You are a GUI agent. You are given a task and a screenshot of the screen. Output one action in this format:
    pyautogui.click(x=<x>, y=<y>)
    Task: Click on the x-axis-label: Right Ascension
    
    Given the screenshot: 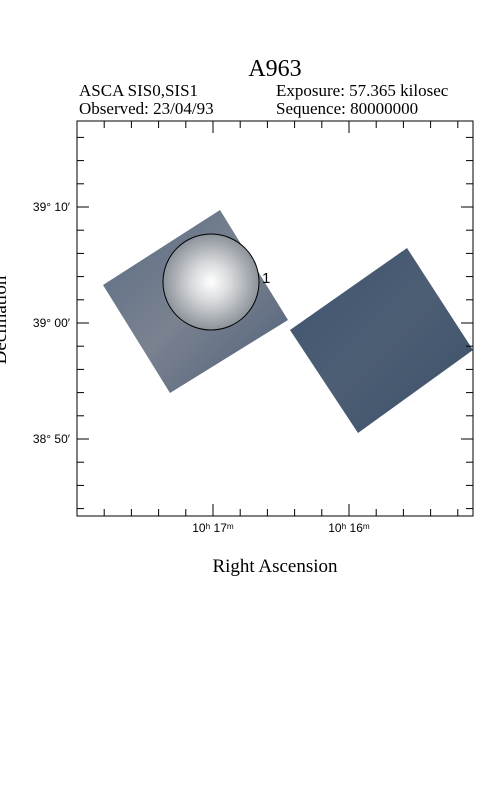 What is the action you would take?
    pyautogui.click(x=275, y=566)
    